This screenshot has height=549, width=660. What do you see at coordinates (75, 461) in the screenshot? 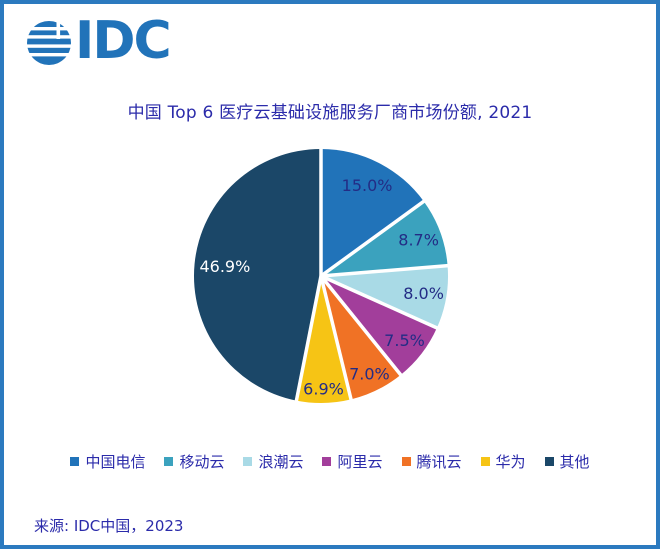
I see `legend-swatch-china-telecom` at bounding box center [75, 461].